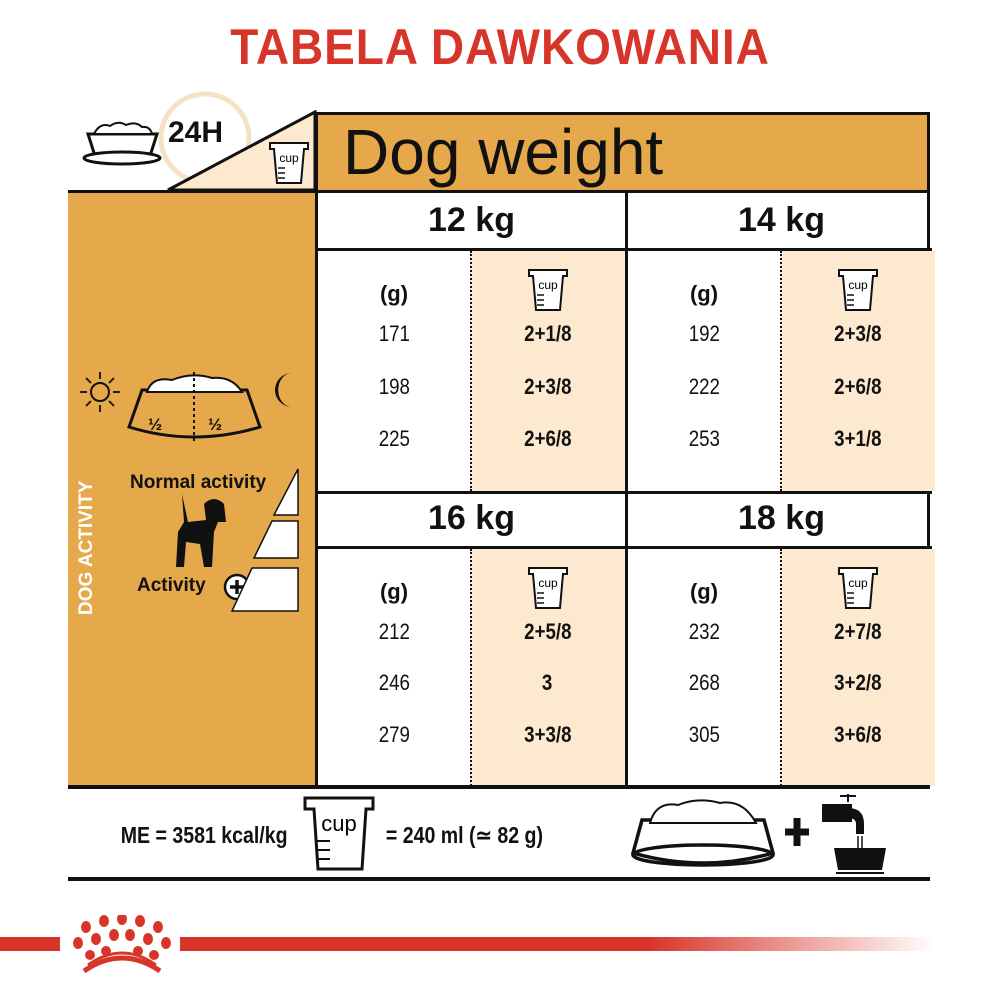  Describe the element at coordinates (215, 424) in the screenshot. I see `half-right: ½` at that location.